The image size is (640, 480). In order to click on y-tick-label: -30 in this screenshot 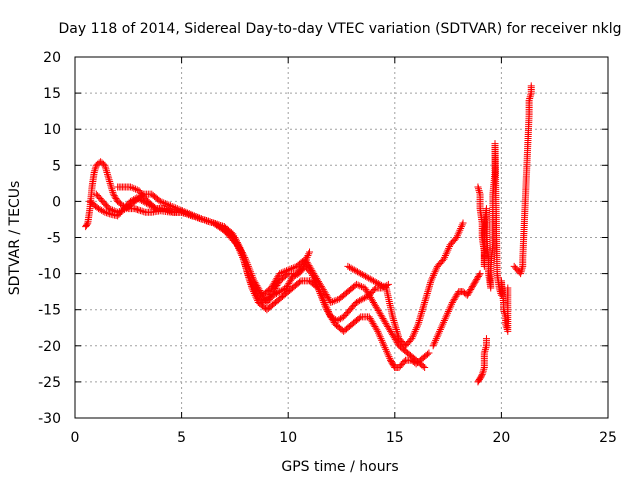, I will do `click(49, 419)`.